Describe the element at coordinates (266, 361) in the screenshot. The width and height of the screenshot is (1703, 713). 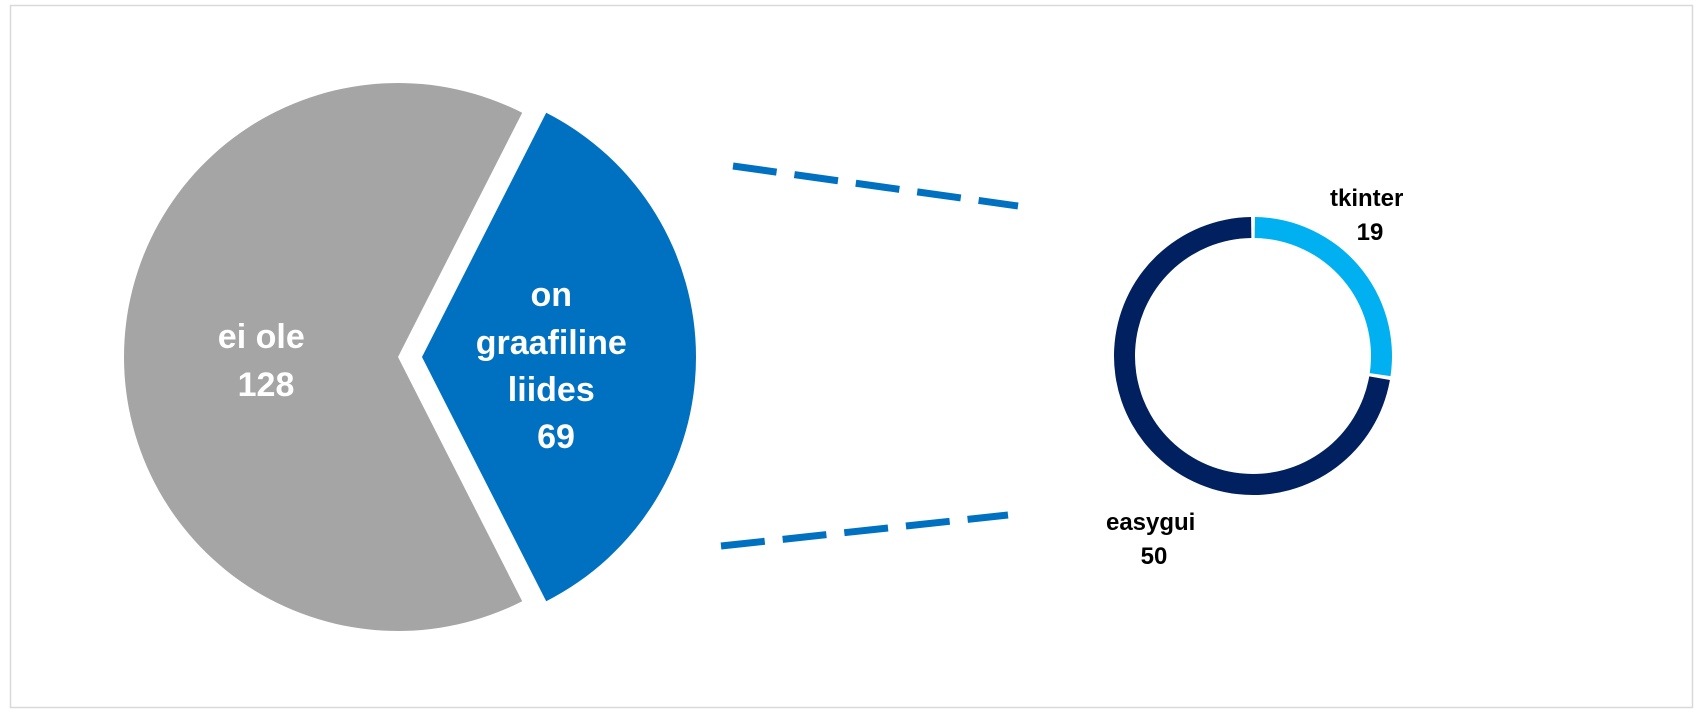
I see `data-label-ei-ole: ei ole 128` at that location.